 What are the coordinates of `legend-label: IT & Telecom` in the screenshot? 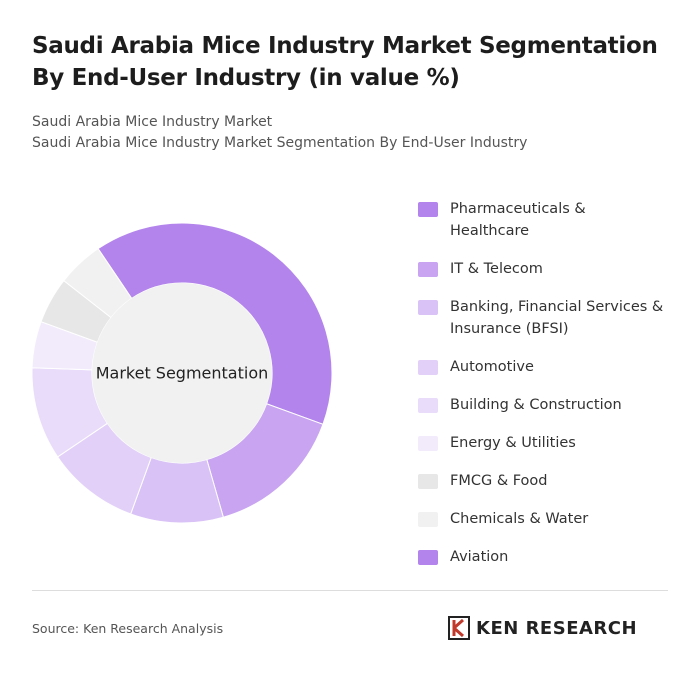 It's located at (496, 269).